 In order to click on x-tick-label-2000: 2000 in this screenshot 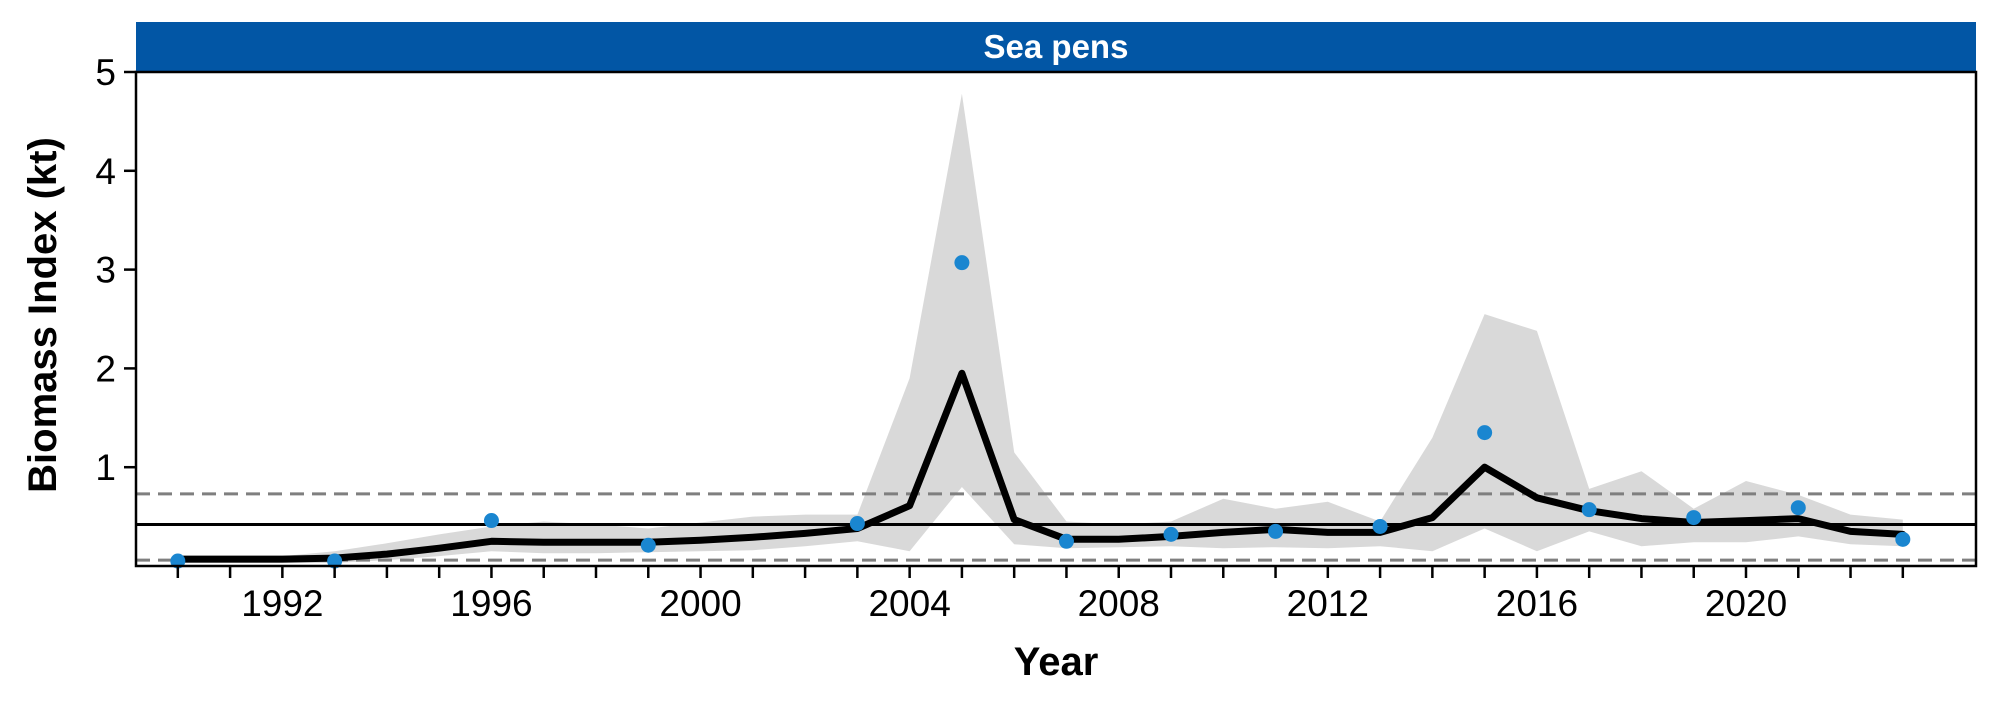, I will do `click(700, 603)`.